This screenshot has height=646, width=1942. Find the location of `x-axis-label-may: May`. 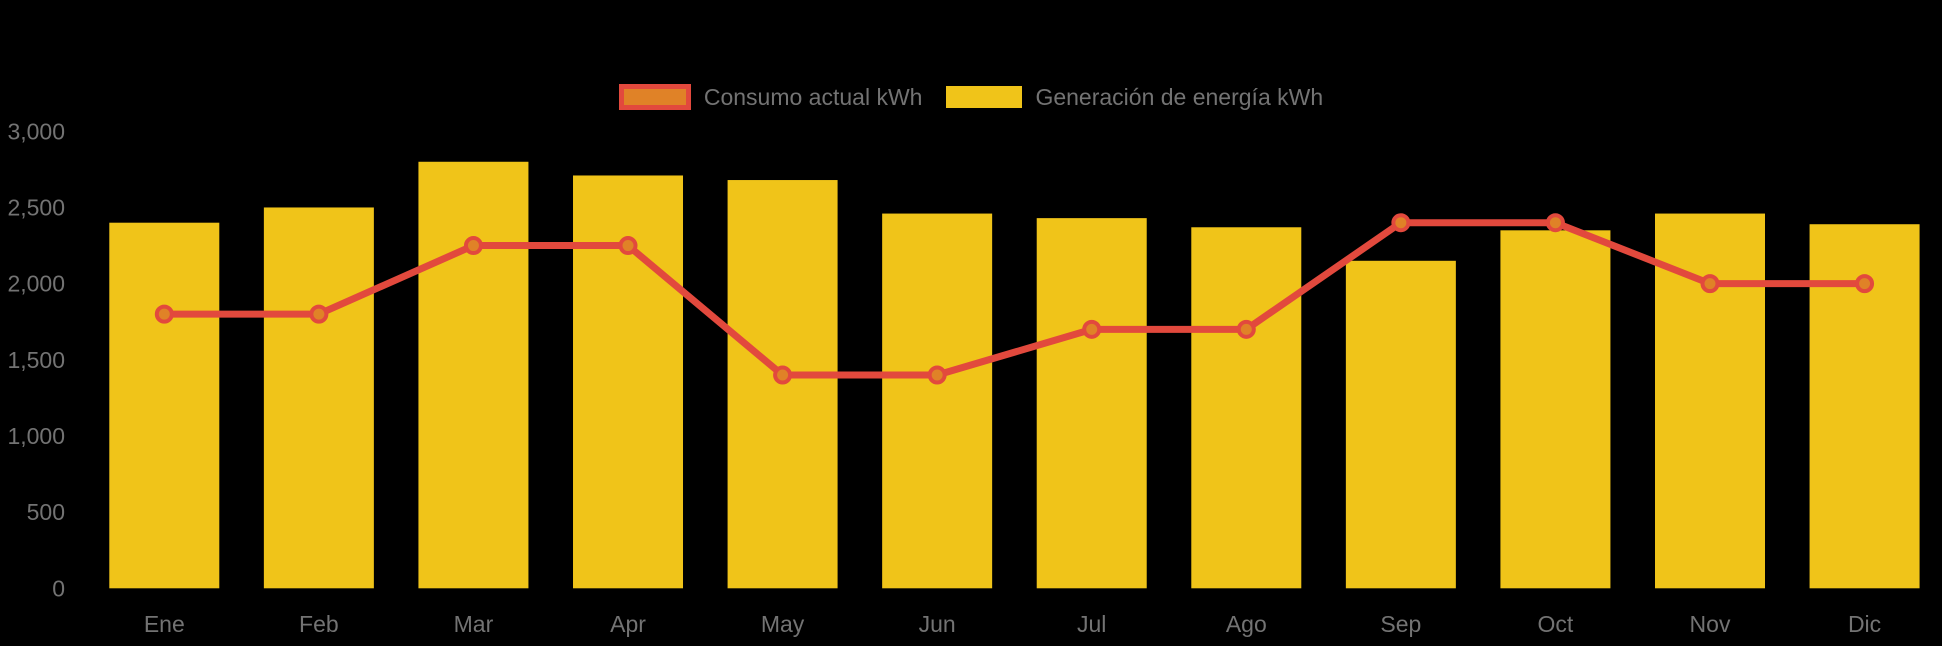

x-axis-label-may: May is located at coordinates (783, 624).